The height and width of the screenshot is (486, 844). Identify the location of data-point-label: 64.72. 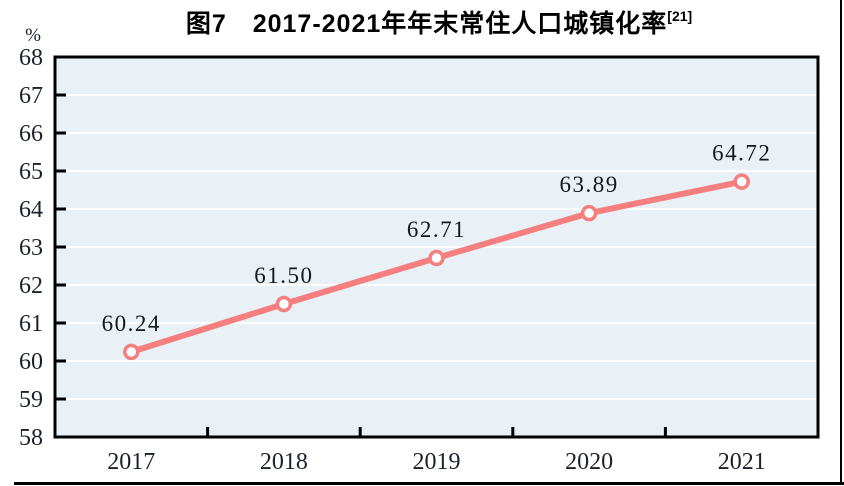
(741, 153).